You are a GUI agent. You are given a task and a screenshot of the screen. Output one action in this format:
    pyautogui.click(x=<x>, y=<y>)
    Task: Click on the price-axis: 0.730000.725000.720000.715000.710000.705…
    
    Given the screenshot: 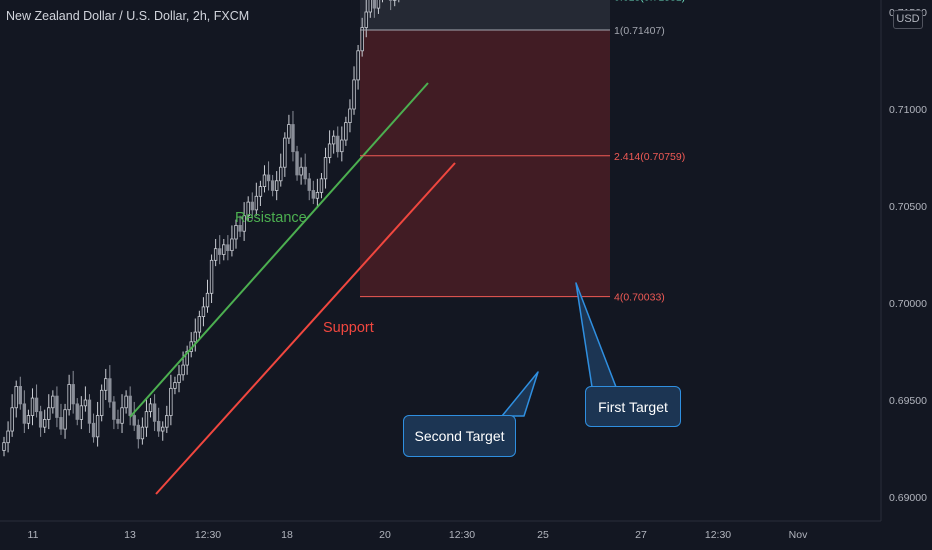 What is the action you would take?
    pyautogui.click(x=906, y=260)
    